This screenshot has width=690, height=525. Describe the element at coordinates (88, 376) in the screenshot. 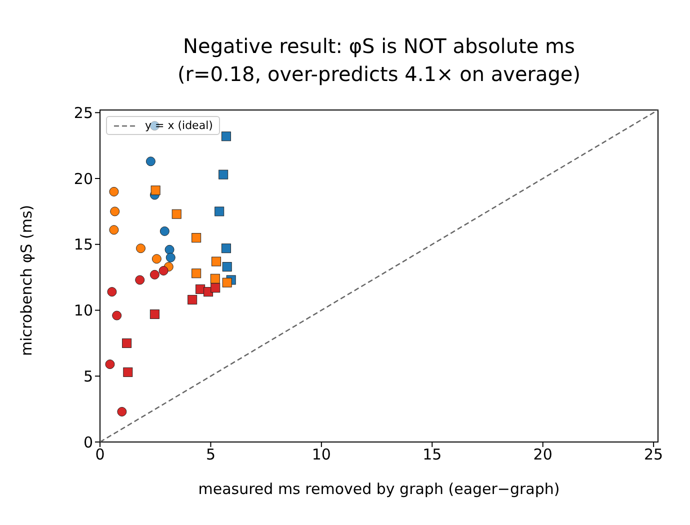

I see `y-tick-label: 5` at that location.